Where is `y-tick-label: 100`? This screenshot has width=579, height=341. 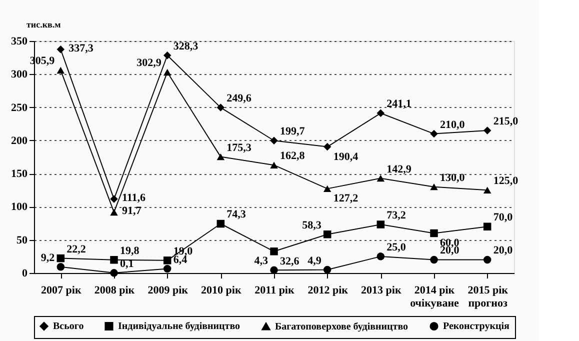
y-tick-label: 100 is located at coordinates (19, 207).